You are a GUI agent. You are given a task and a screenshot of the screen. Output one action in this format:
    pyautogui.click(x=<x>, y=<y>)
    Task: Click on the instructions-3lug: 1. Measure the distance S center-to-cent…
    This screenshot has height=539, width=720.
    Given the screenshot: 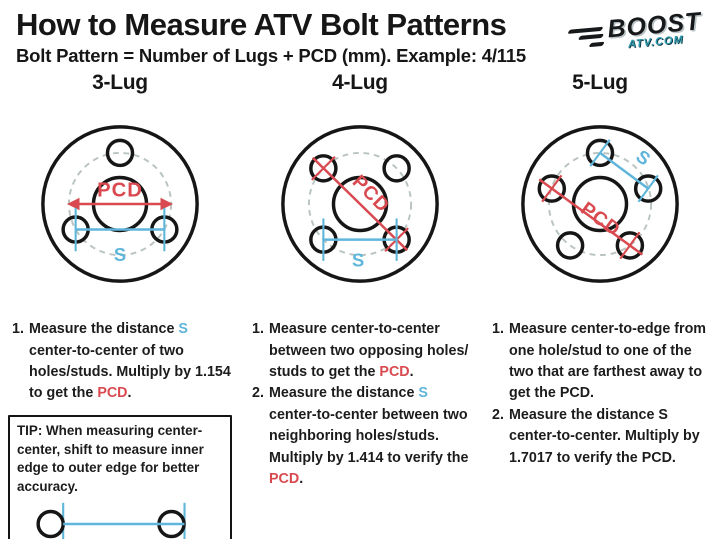 What is the action you would take?
    pyautogui.click(x=123, y=362)
    